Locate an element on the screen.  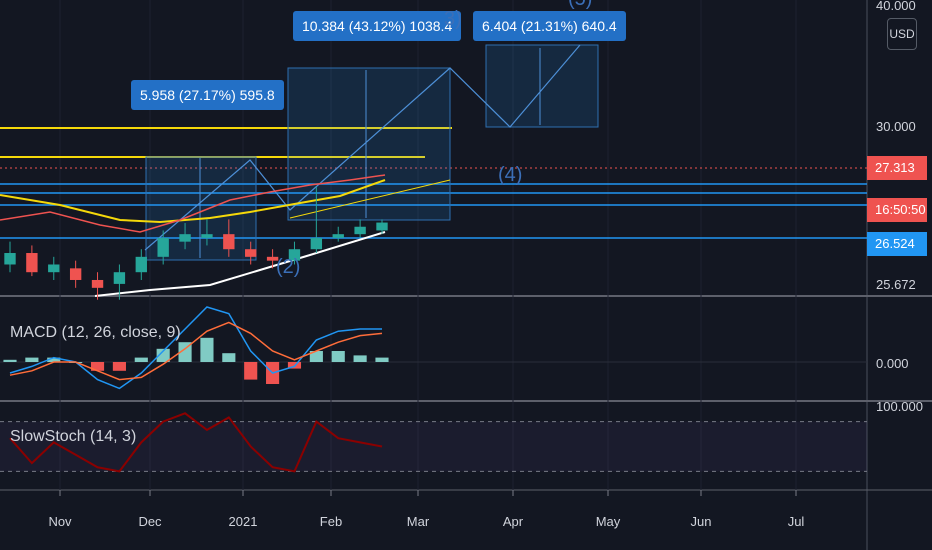
horizontal-line-price-tag: 26.524 is located at coordinates (897, 244).